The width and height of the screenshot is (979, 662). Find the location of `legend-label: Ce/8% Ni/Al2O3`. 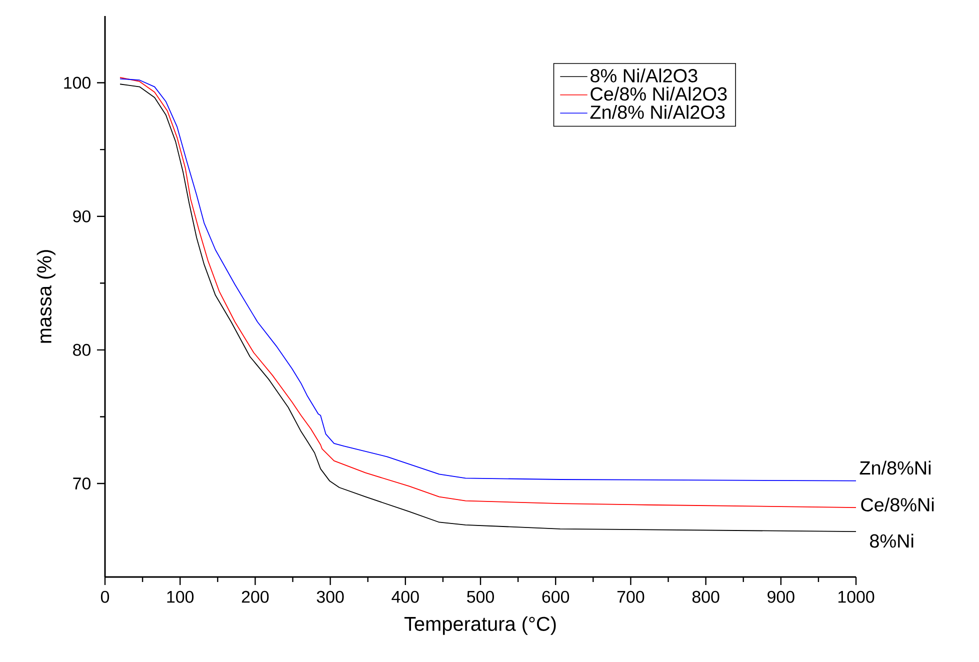

legend-label: Ce/8% Ni/Al2O3 is located at coordinates (658, 93).